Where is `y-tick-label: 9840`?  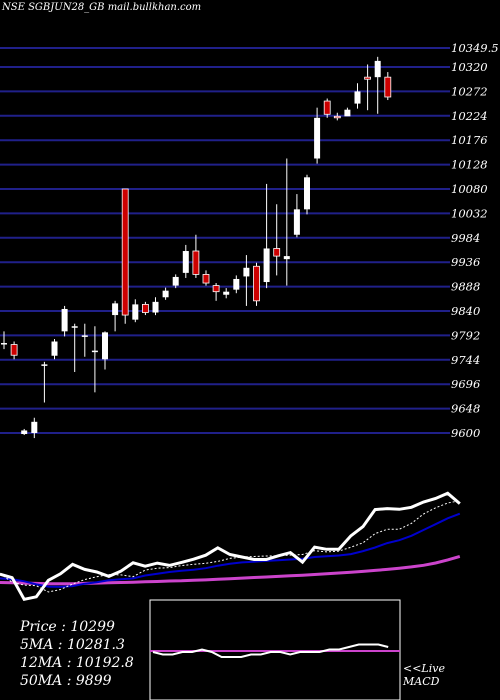 y-tick-label: 9840 is located at coordinates (465, 311).